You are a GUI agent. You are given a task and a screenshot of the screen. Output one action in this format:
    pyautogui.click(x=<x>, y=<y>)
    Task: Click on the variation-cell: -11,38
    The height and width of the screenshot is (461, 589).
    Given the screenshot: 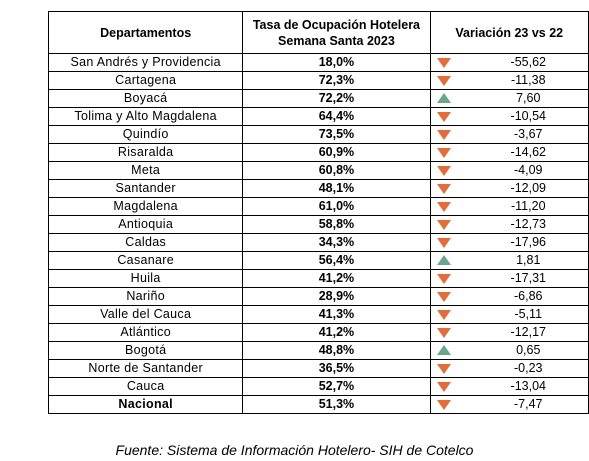 What is the action you would take?
    pyautogui.click(x=509, y=80)
    